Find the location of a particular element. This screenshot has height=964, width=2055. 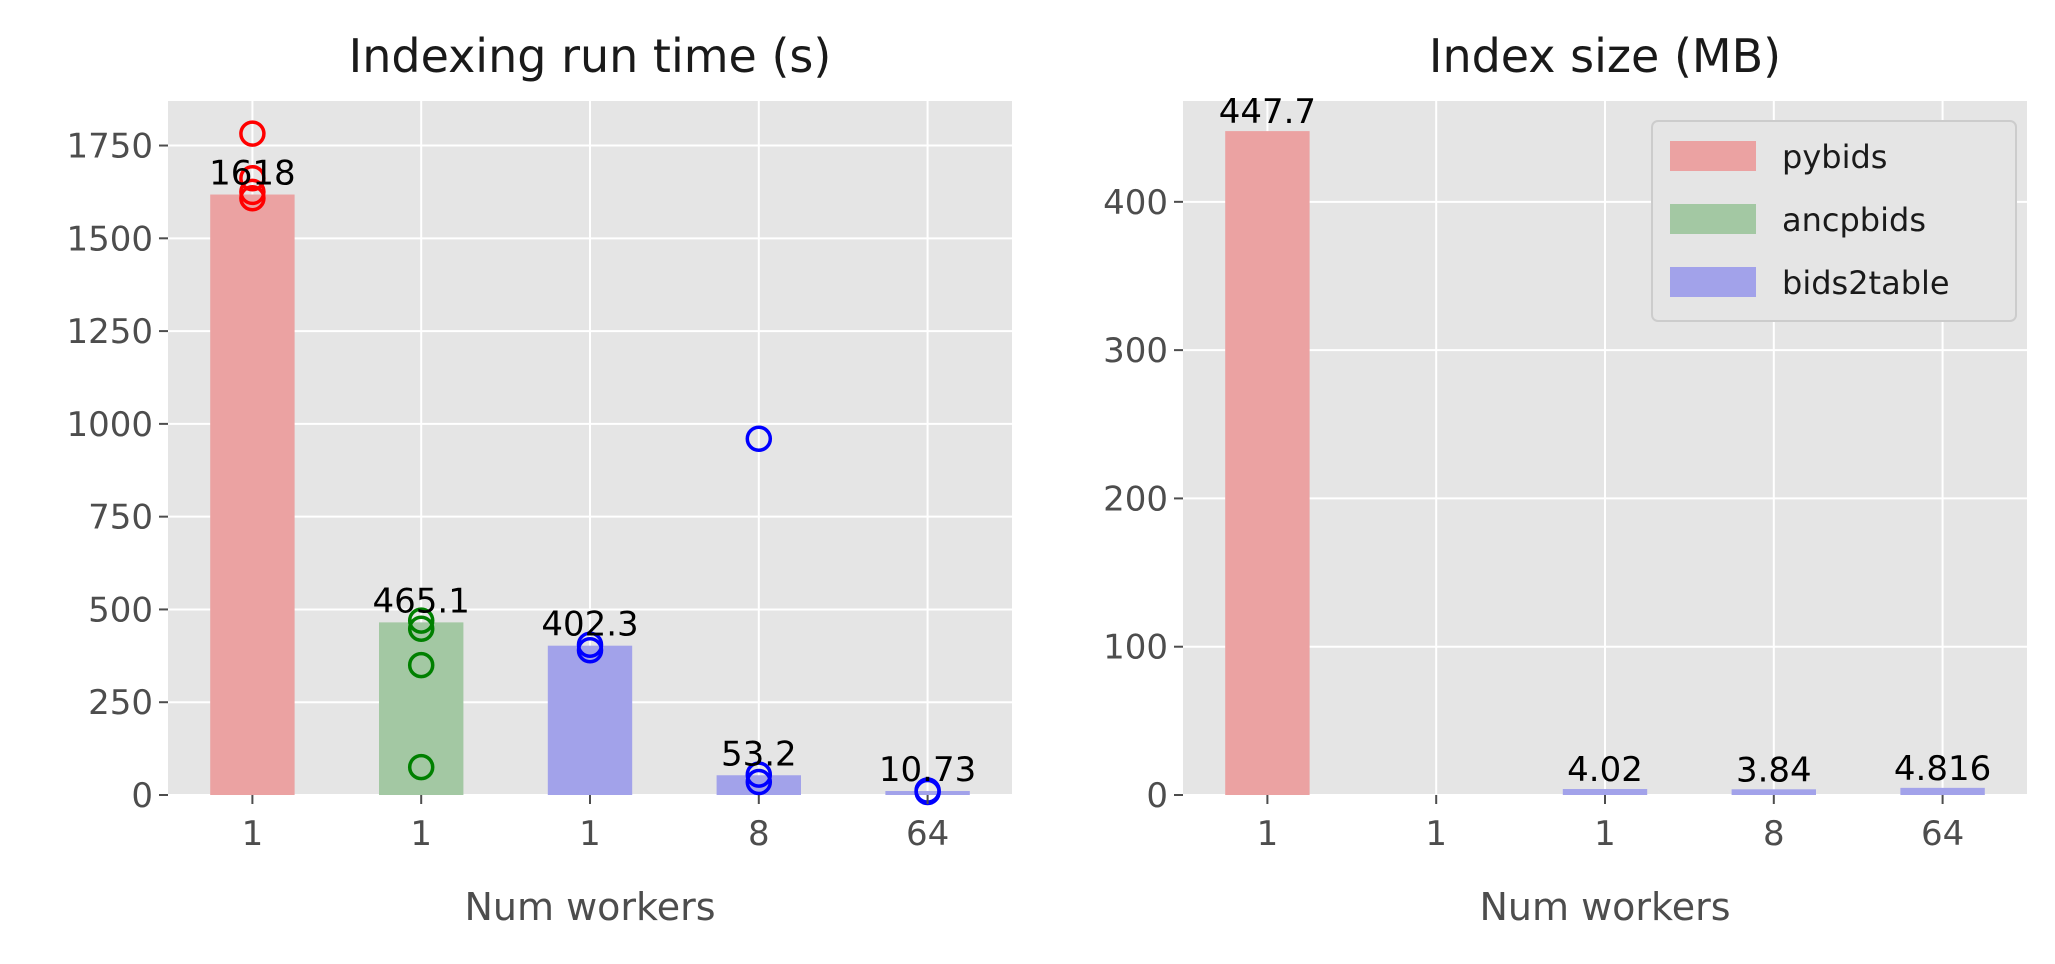

legend-label-pybids: pybids is located at coordinates (1834, 157).